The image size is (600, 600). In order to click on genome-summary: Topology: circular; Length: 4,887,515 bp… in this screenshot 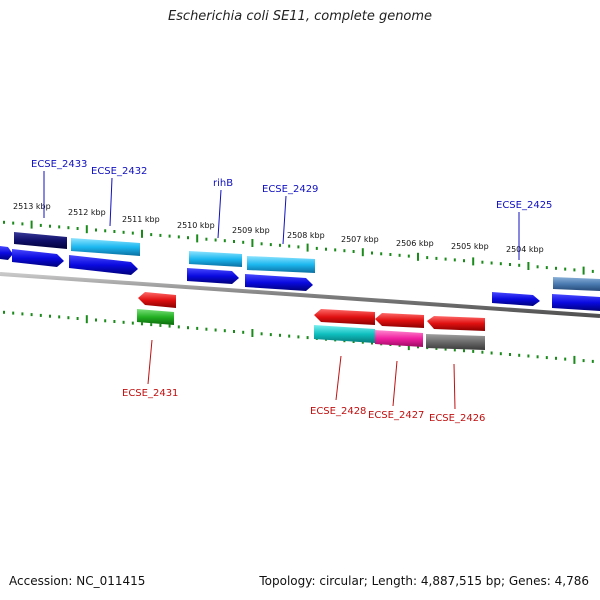, I will do `click(424, 581)`.